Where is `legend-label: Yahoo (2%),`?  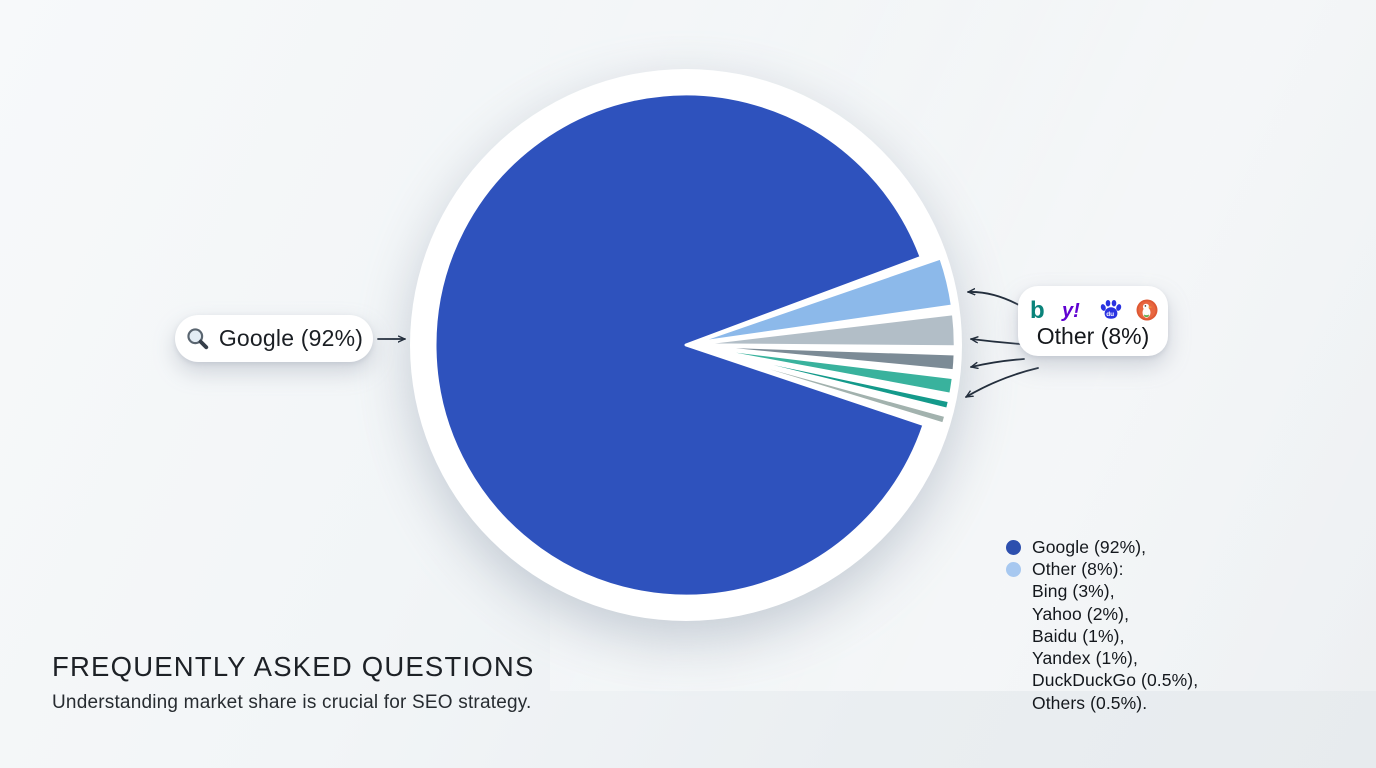
legend-label: Yahoo (2%), is located at coordinates (1081, 613).